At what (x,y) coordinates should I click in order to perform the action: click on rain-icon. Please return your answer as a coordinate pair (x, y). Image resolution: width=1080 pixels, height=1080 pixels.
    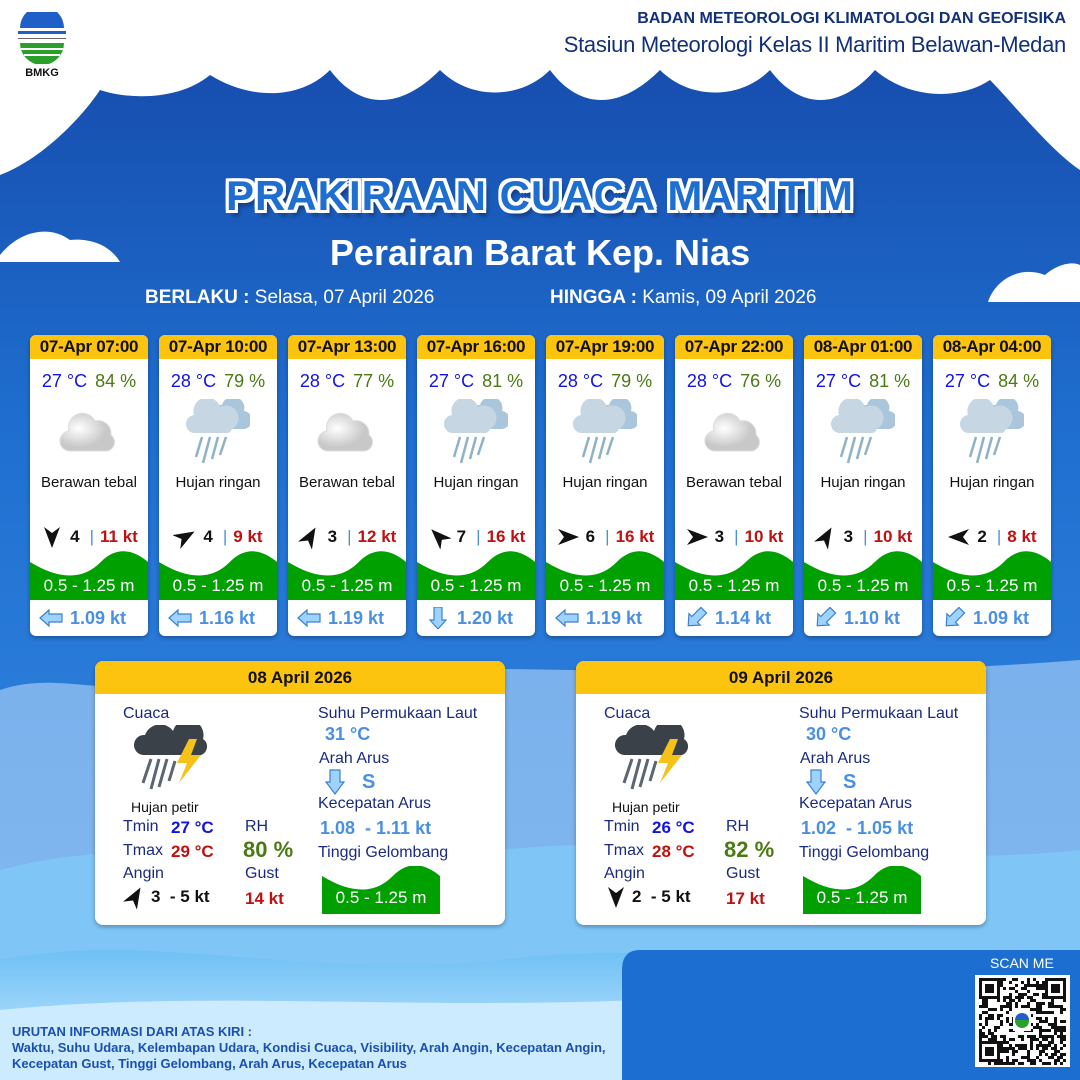
    Looking at the image, I should click on (605, 431).